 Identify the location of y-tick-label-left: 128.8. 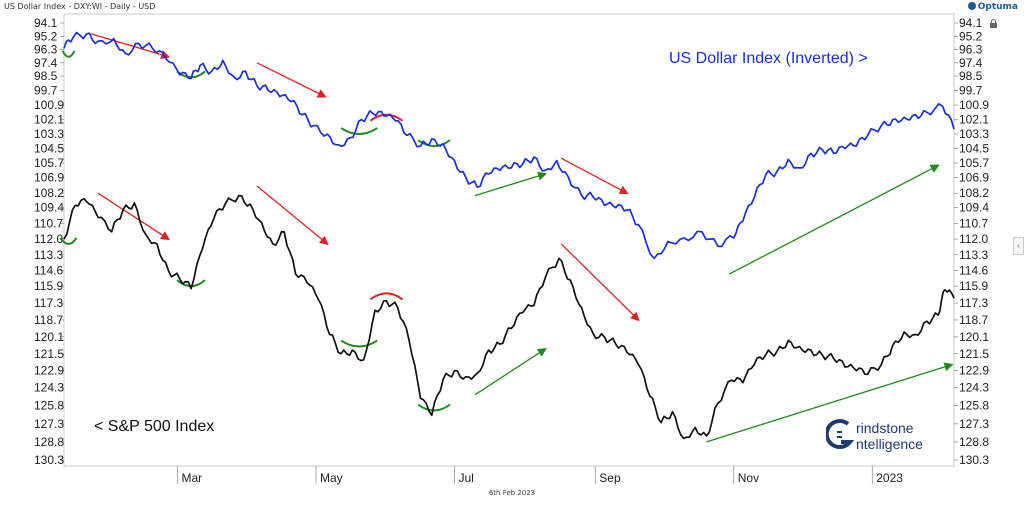
(49, 442).